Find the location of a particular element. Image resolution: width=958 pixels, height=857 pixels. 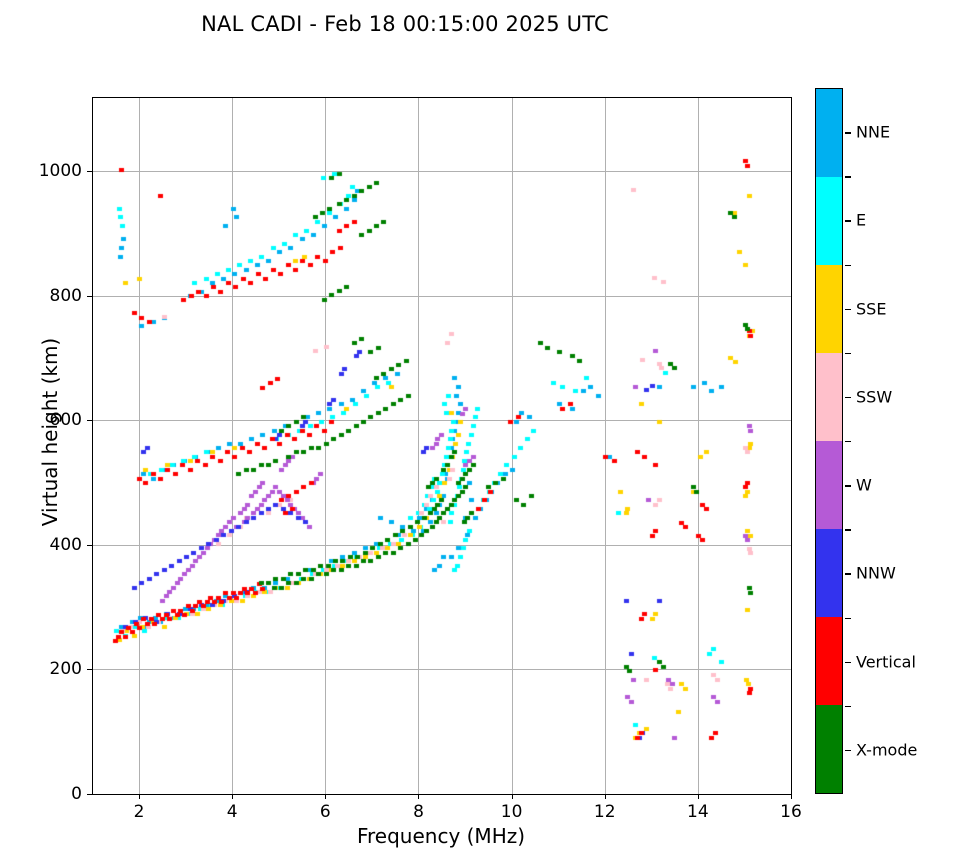

x-tick-label: 2 is located at coordinates (139, 812).